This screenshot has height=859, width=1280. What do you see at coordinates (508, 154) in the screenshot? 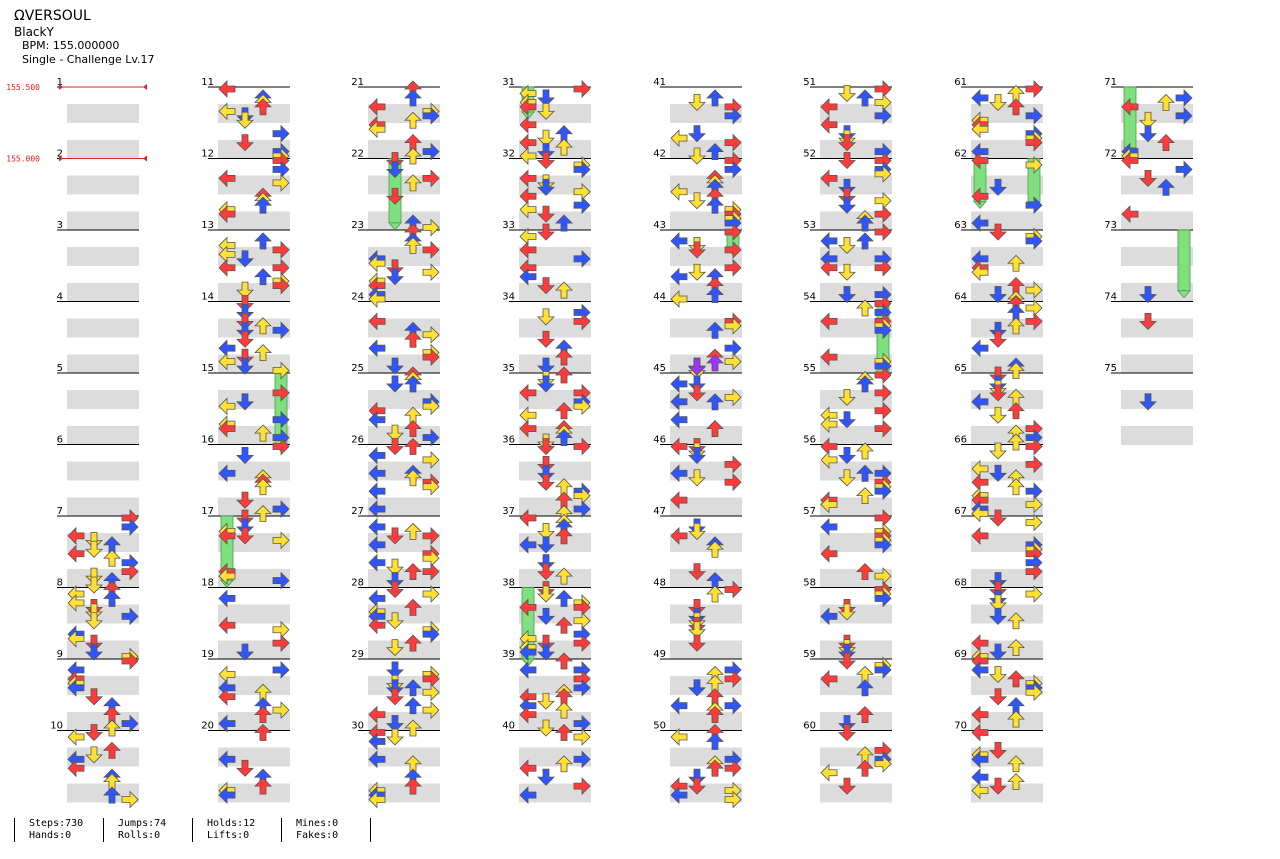
I see `measure-number: 32` at bounding box center [508, 154].